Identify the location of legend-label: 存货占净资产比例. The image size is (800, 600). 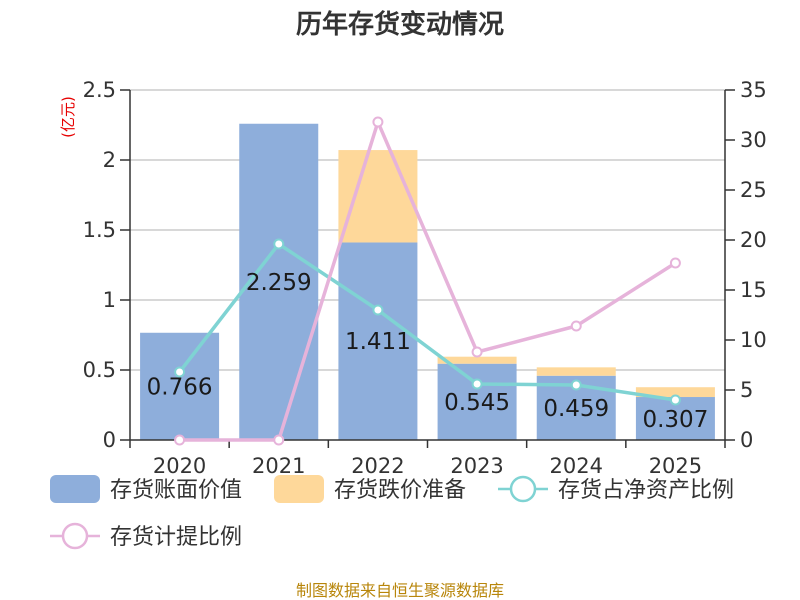
(646, 490).